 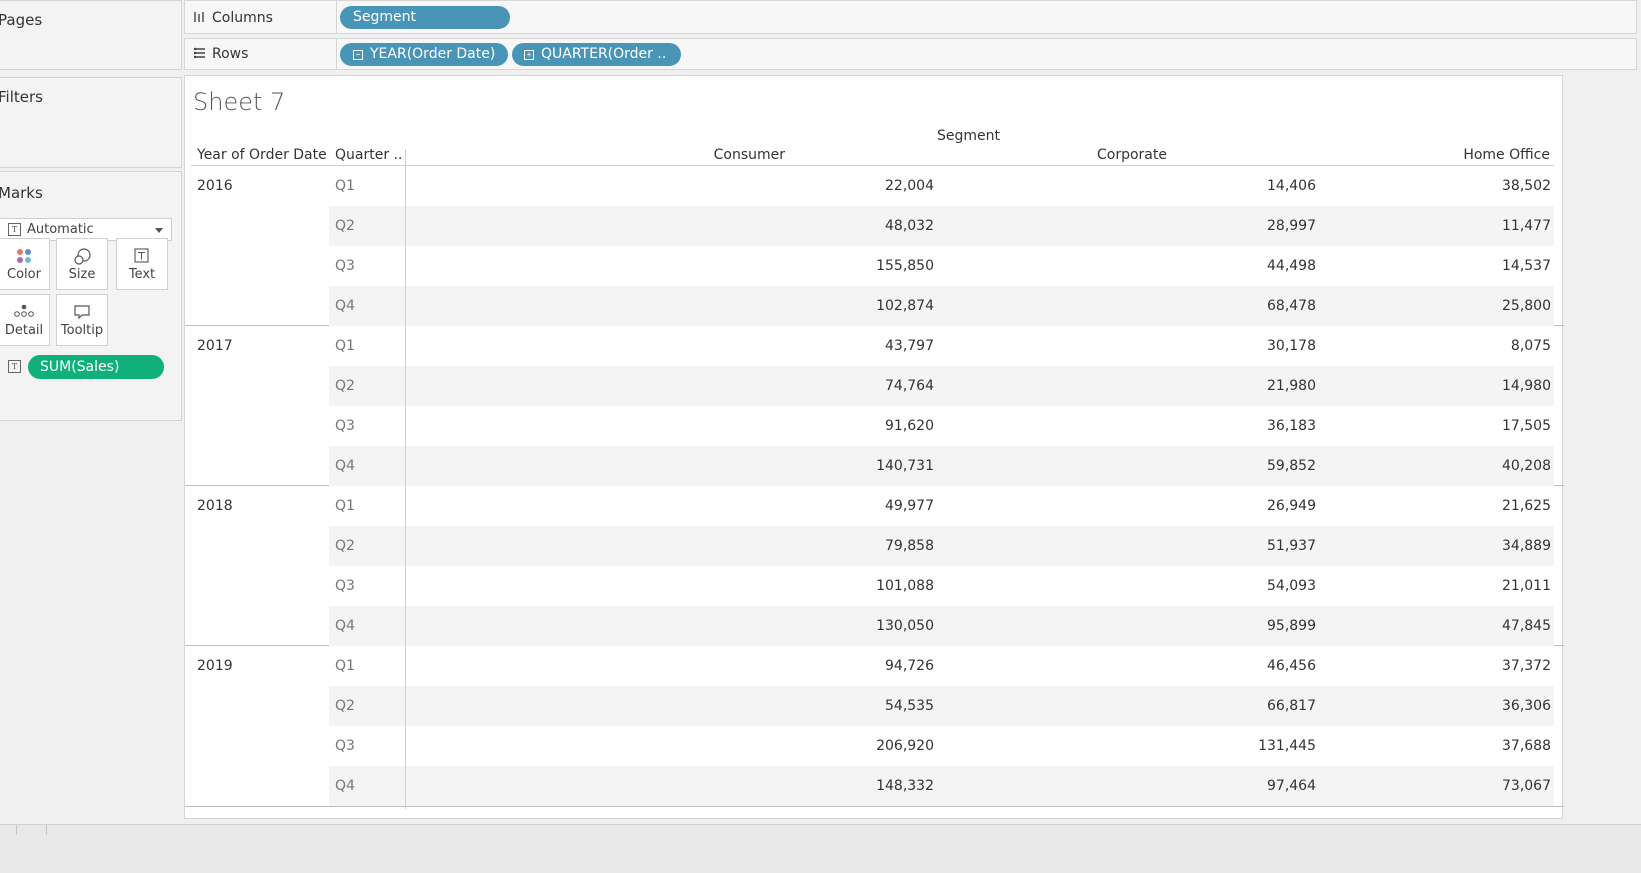 What do you see at coordinates (14, 366) in the screenshot?
I see `text-mark-icon: T` at bounding box center [14, 366].